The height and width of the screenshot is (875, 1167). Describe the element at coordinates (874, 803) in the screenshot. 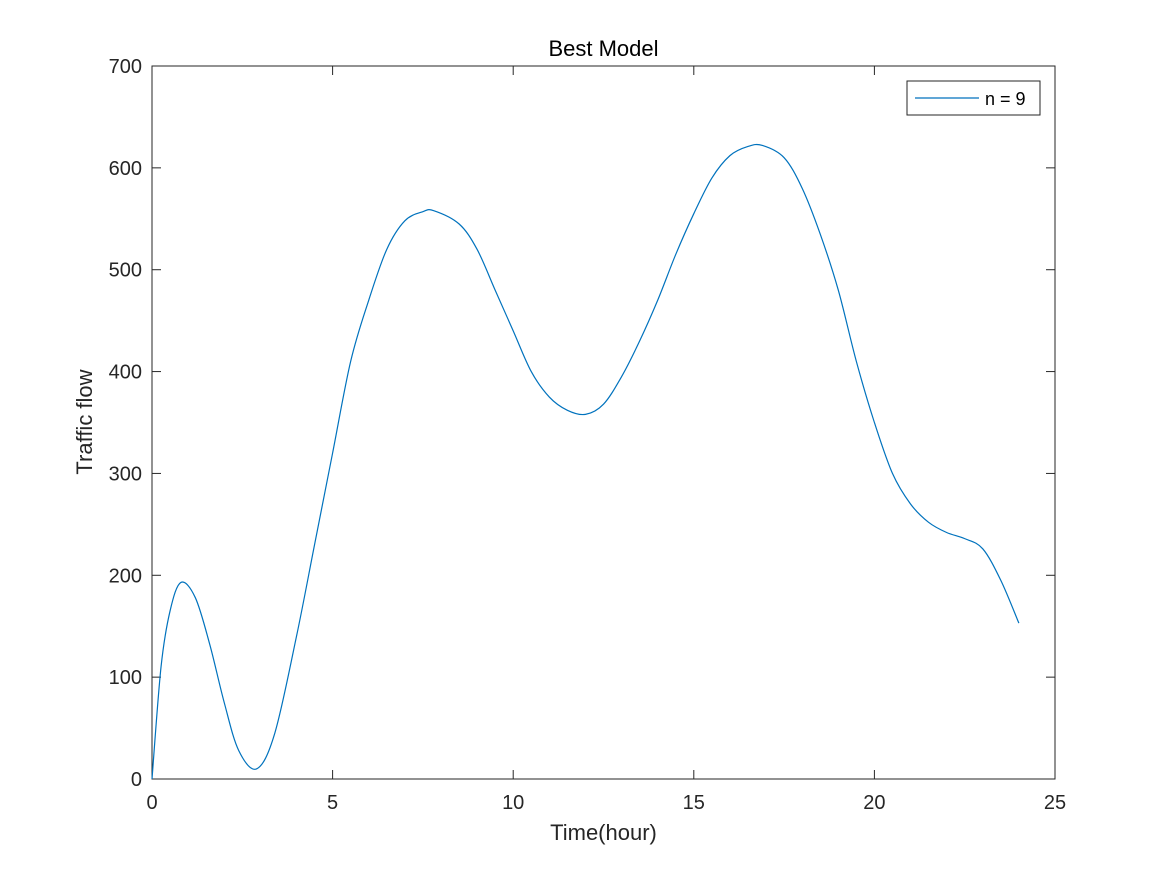

I see `x-tick-label: 20` at that location.